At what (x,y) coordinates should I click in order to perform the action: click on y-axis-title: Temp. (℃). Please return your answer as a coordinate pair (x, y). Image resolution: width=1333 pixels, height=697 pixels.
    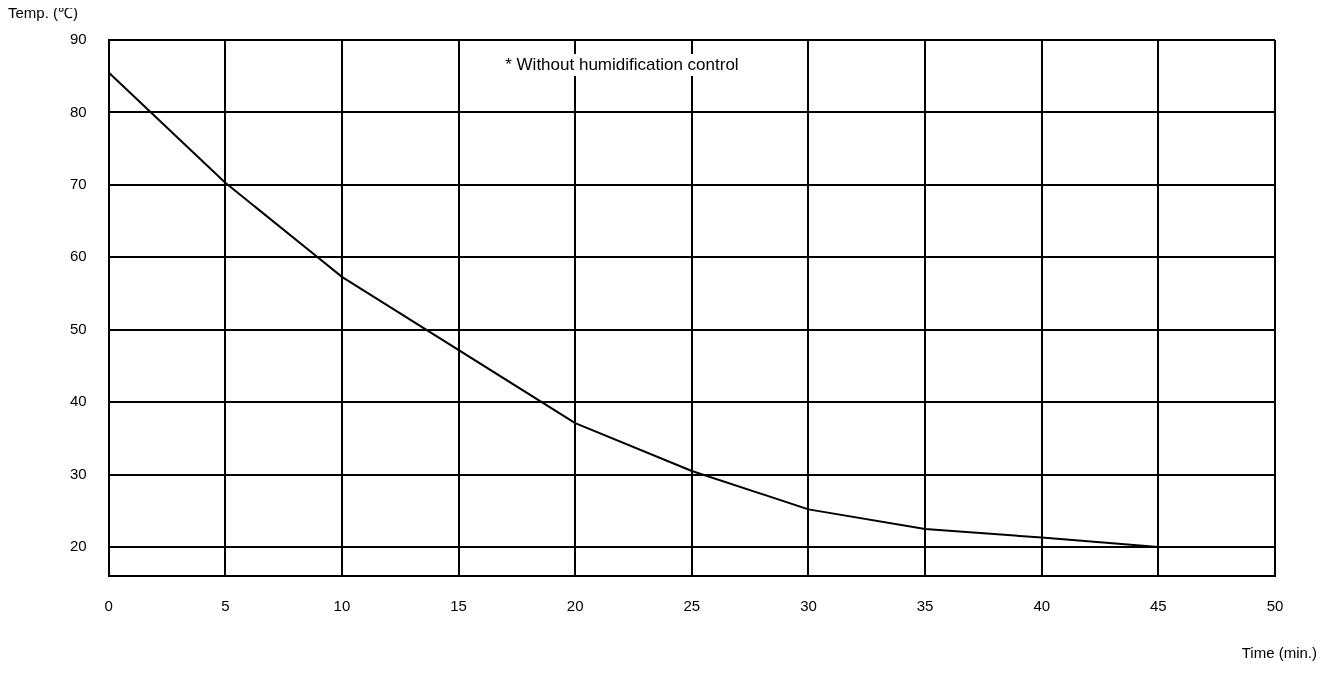
    Looking at the image, I should click on (43, 13).